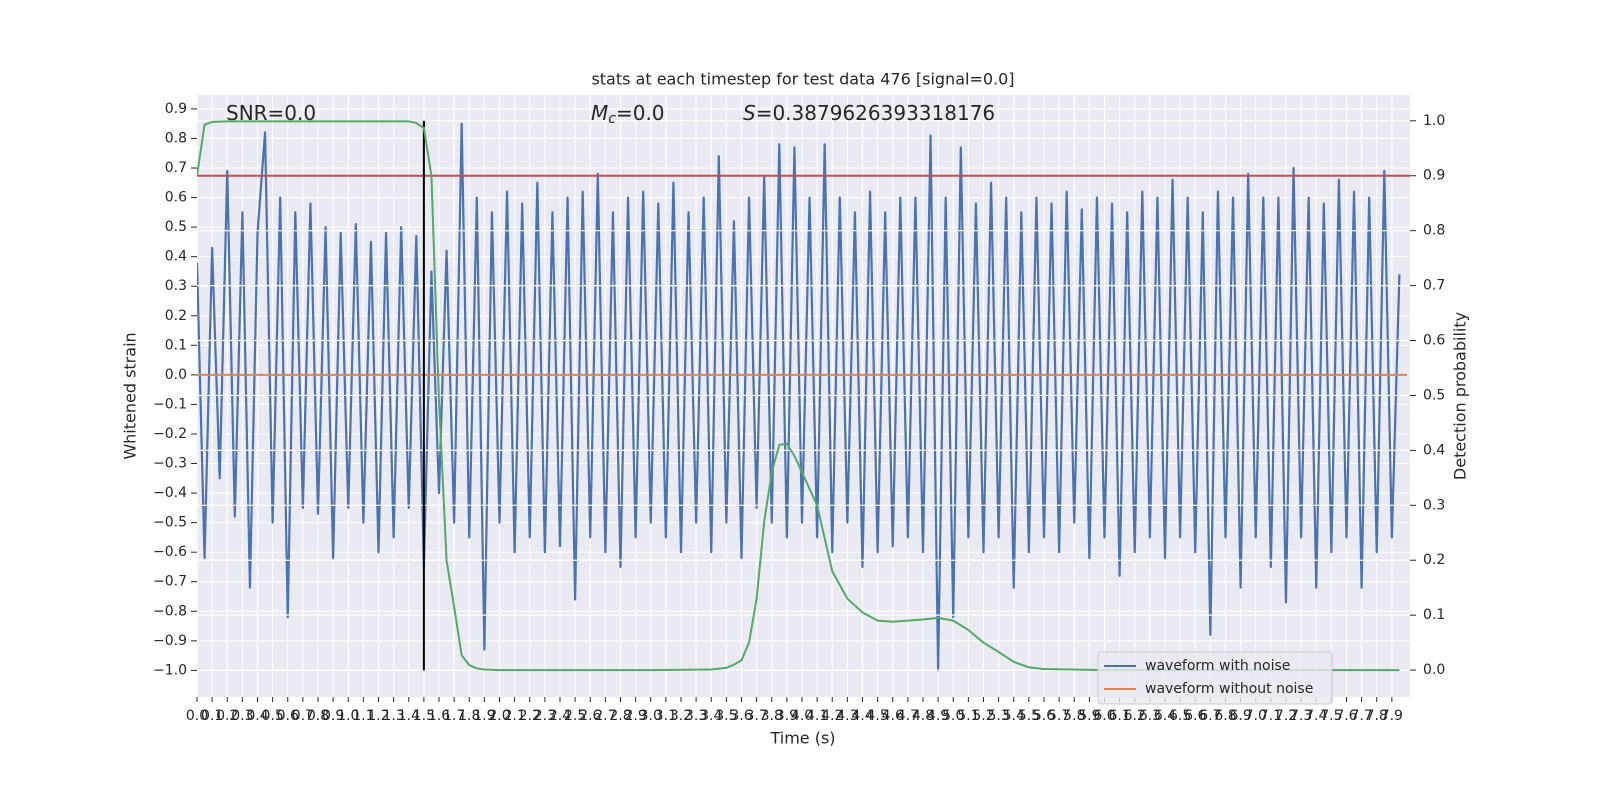 The width and height of the screenshot is (1600, 800). Describe the element at coordinates (832, 716) in the screenshot. I see `x-tick-label: 4.2` at that location.